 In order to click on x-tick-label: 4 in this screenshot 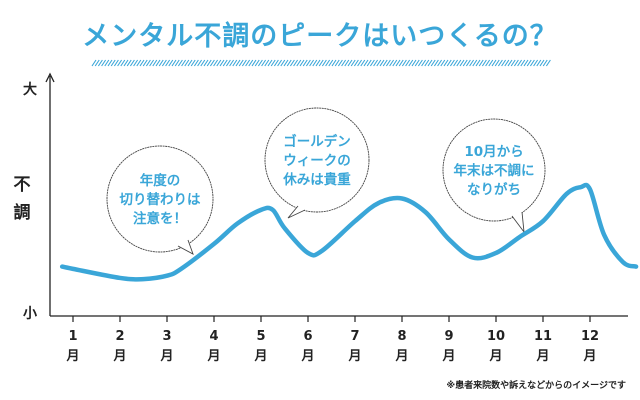, I will do `click(213, 336)`.